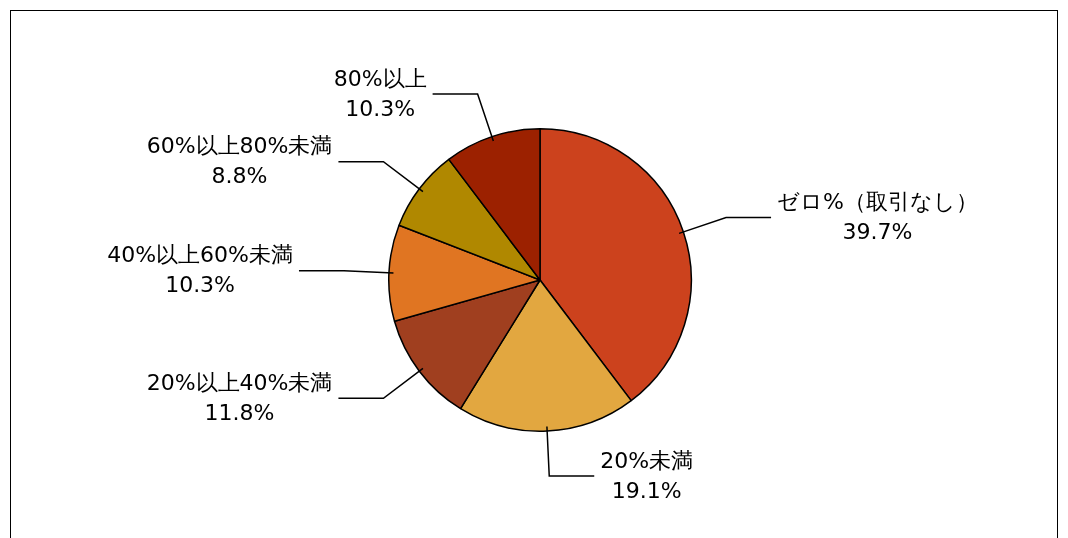 The height and width of the screenshot is (538, 1068). I want to click on data-label: 39.7%, so click(877, 232).